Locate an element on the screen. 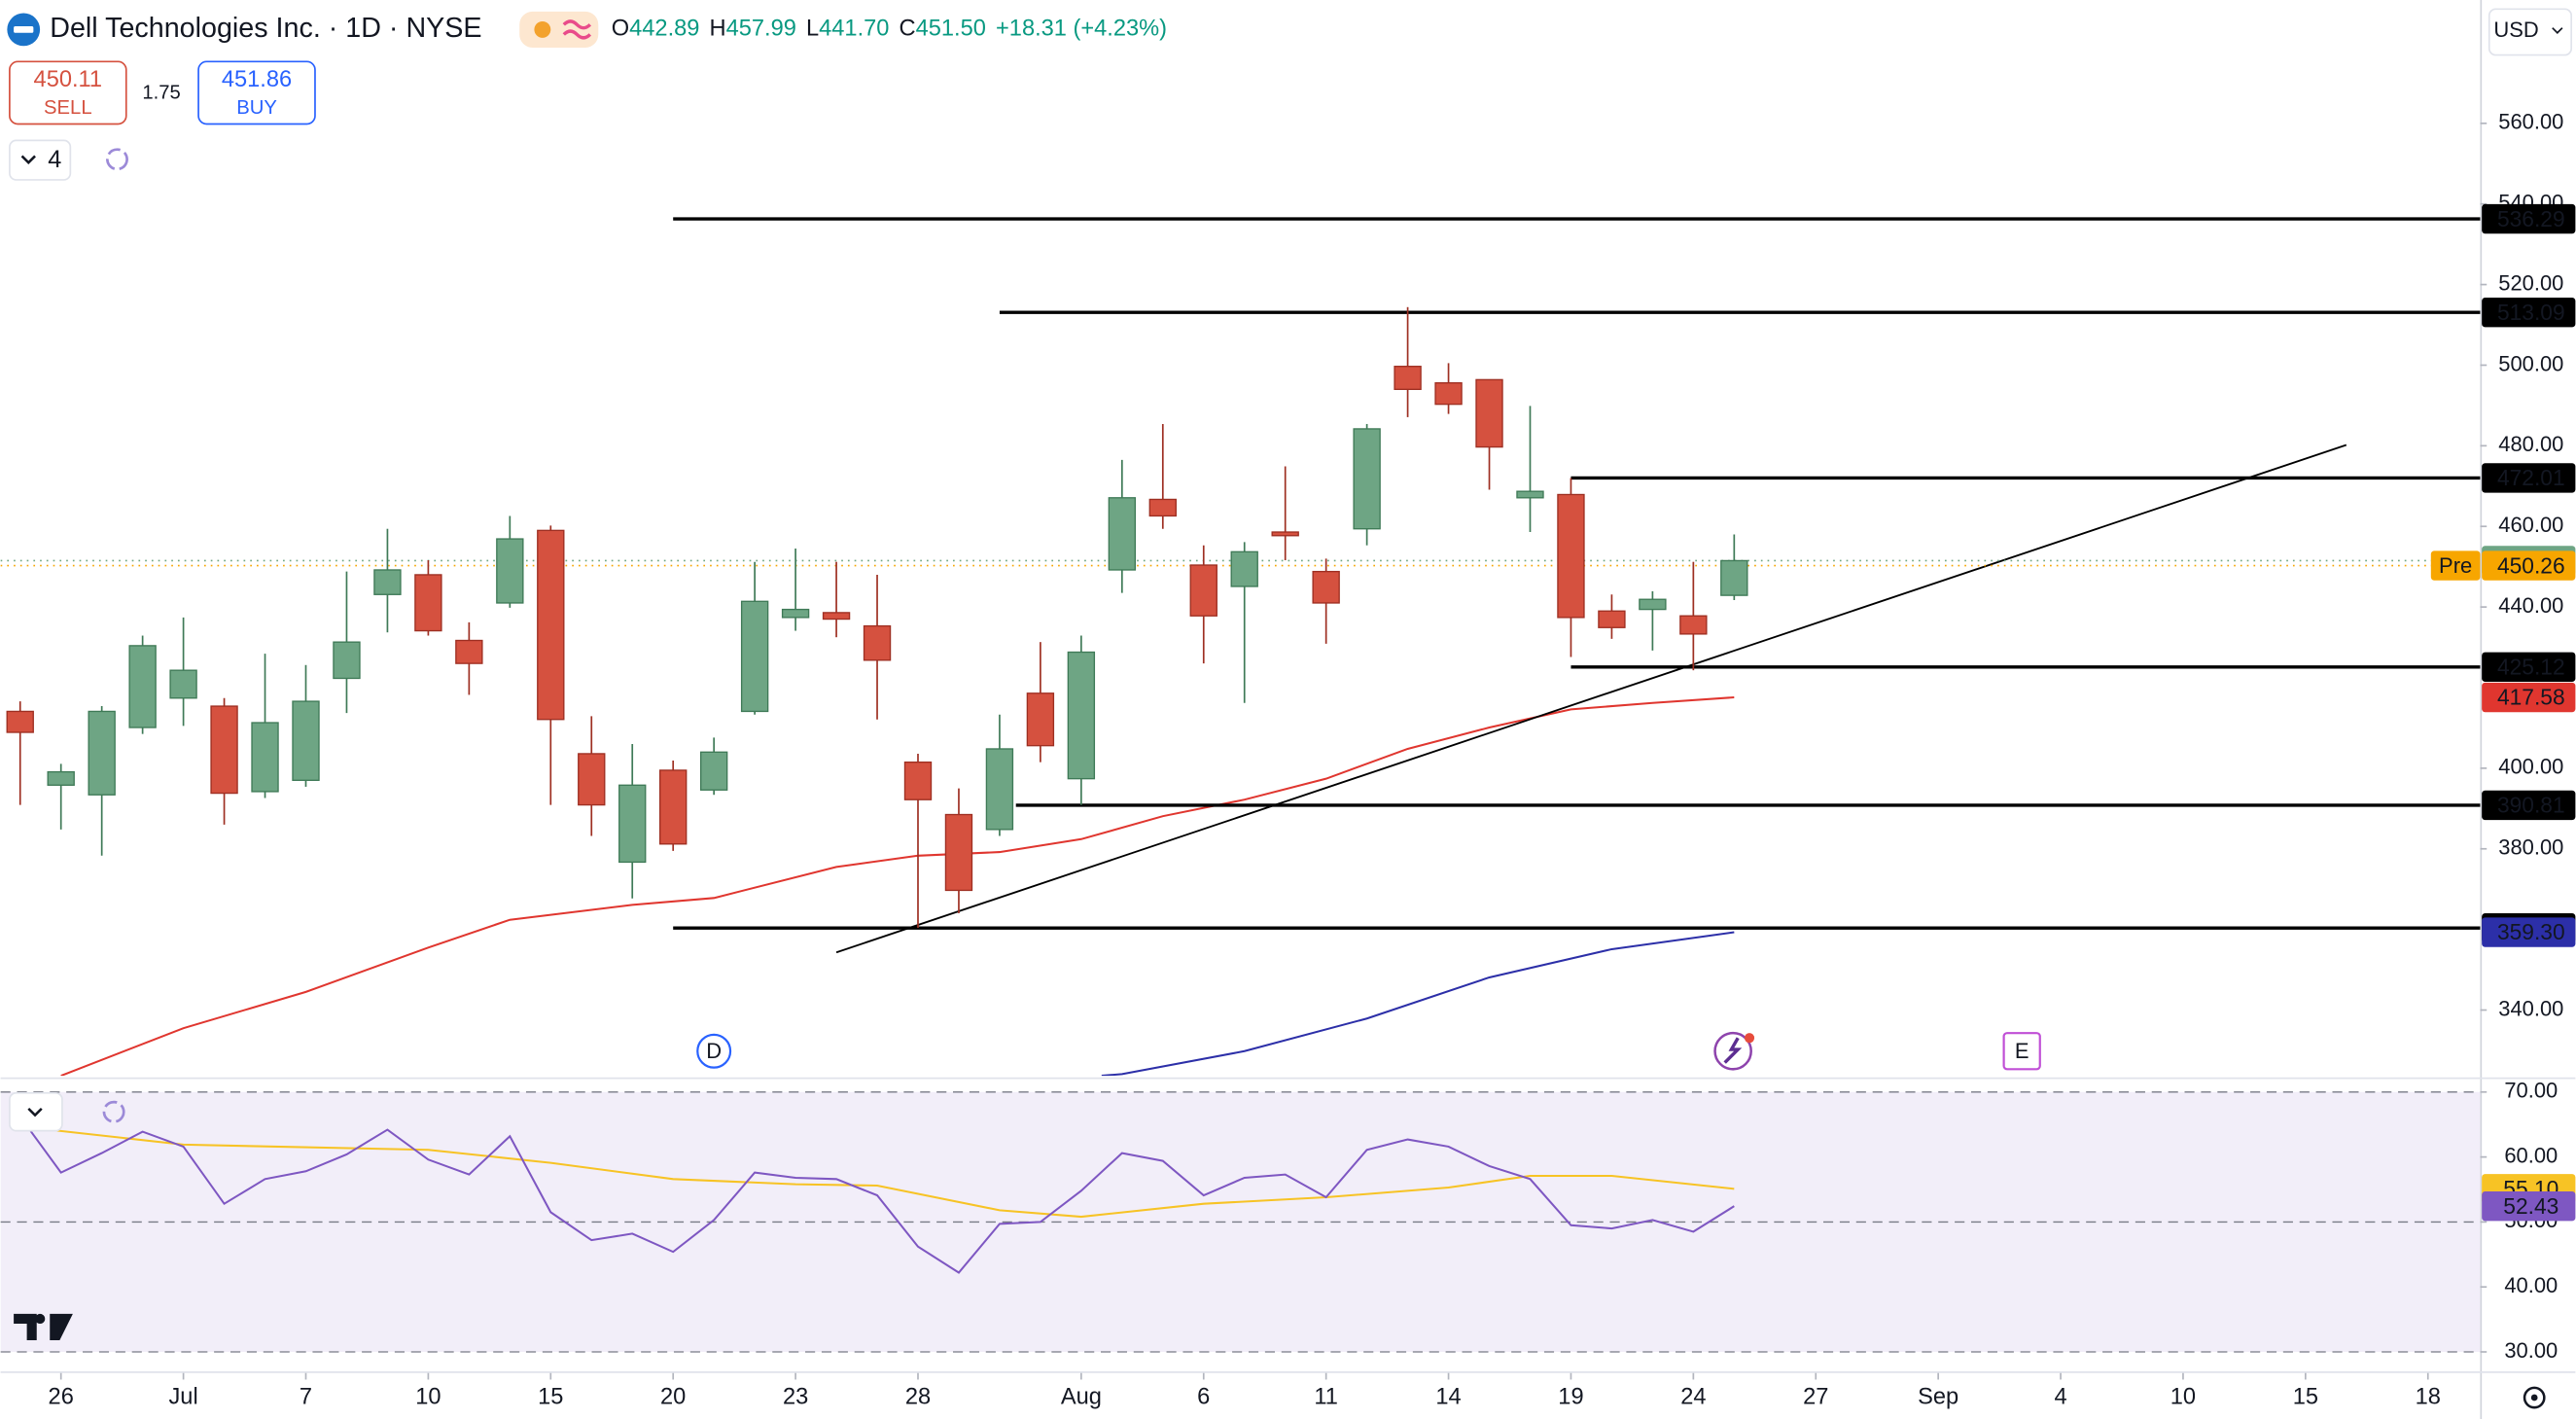  event-label: D is located at coordinates (714, 1051).